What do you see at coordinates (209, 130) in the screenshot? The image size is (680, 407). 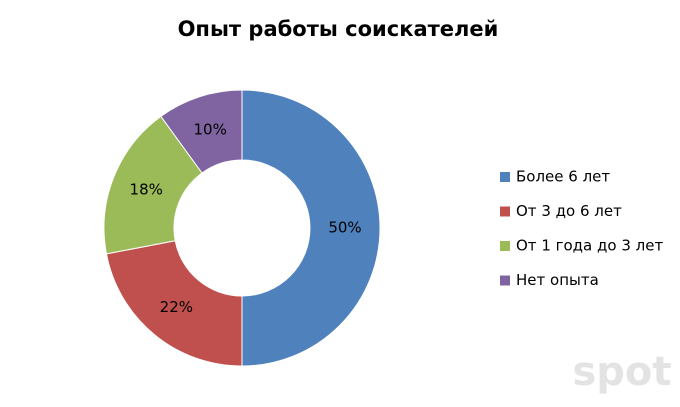 I see `data-label: 10%` at bounding box center [209, 130].